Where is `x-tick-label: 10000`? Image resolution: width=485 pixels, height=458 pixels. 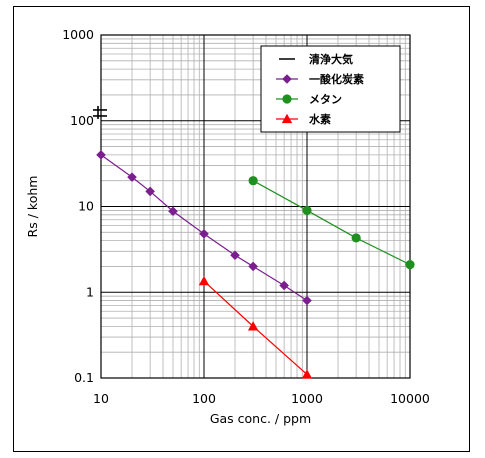
x-tick-label: 10000 is located at coordinates (410, 398).